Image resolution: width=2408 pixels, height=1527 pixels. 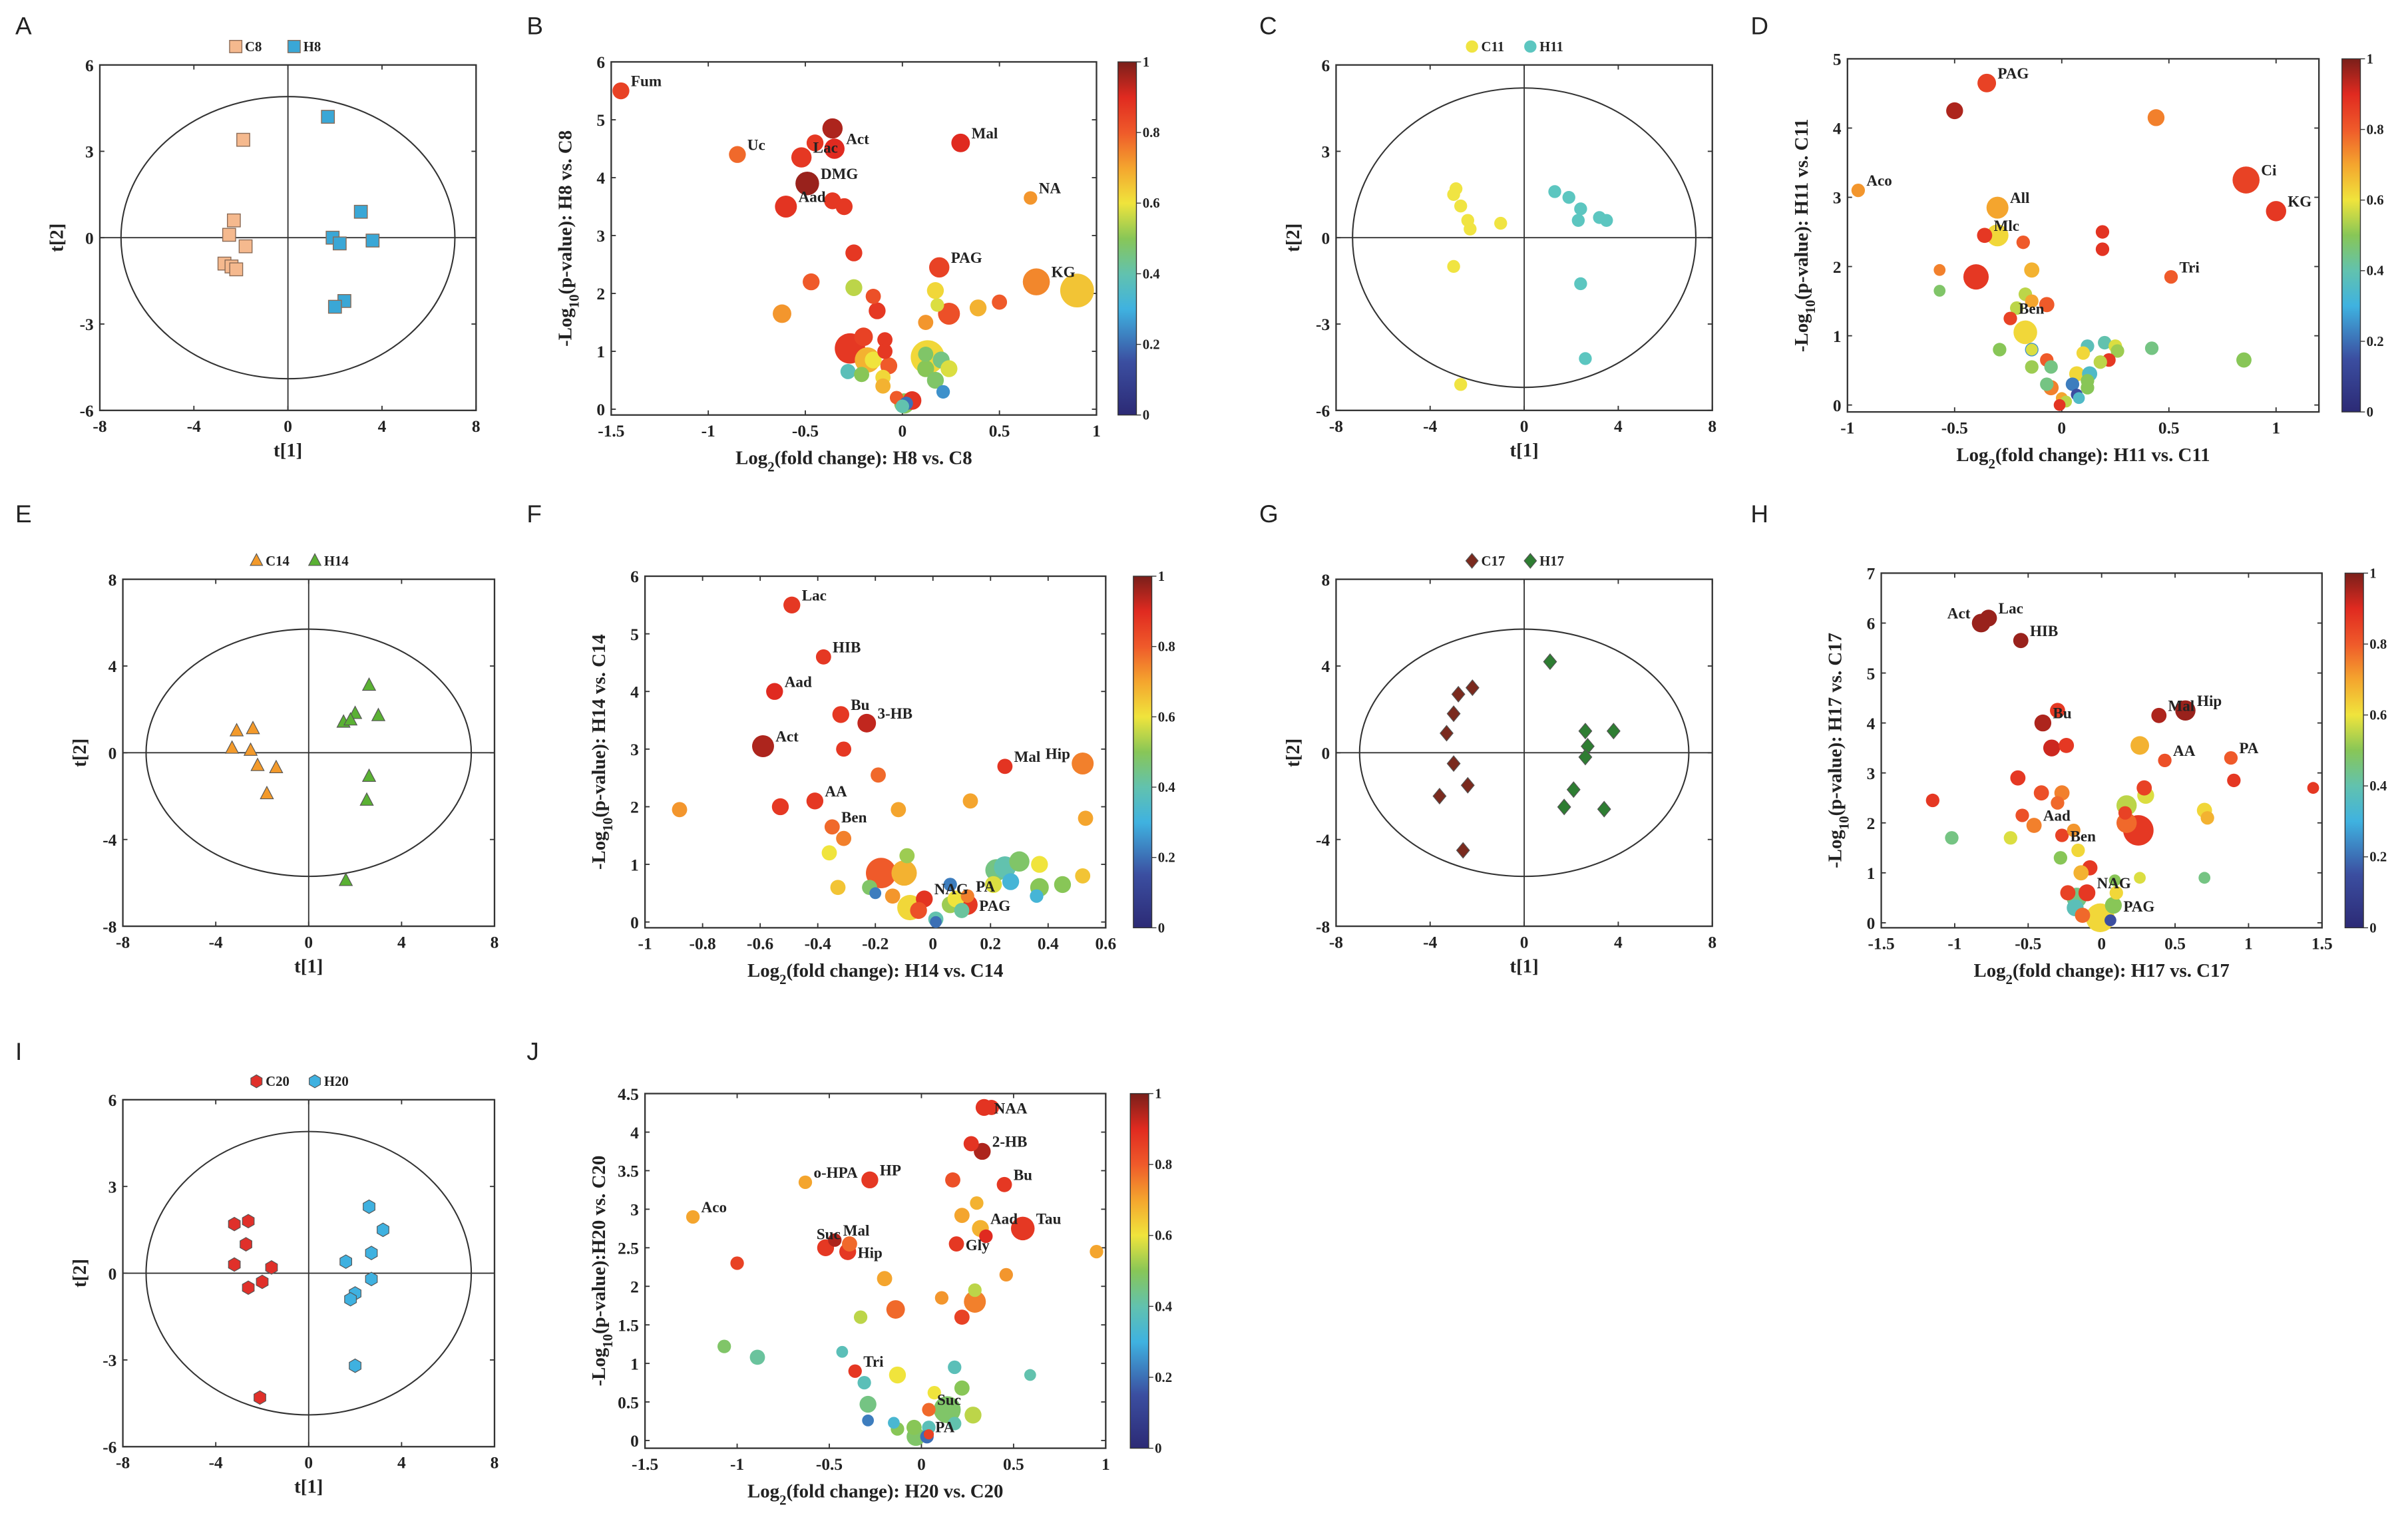 What do you see at coordinates (815, 801) in the screenshot?
I see `metabolite-point-AA` at bounding box center [815, 801].